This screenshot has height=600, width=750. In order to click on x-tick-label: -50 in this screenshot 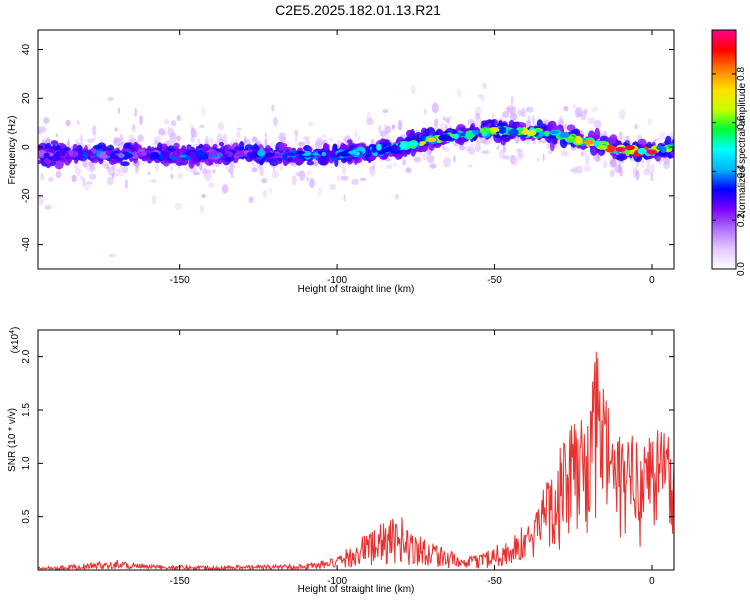, I will do `click(494, 280)`.